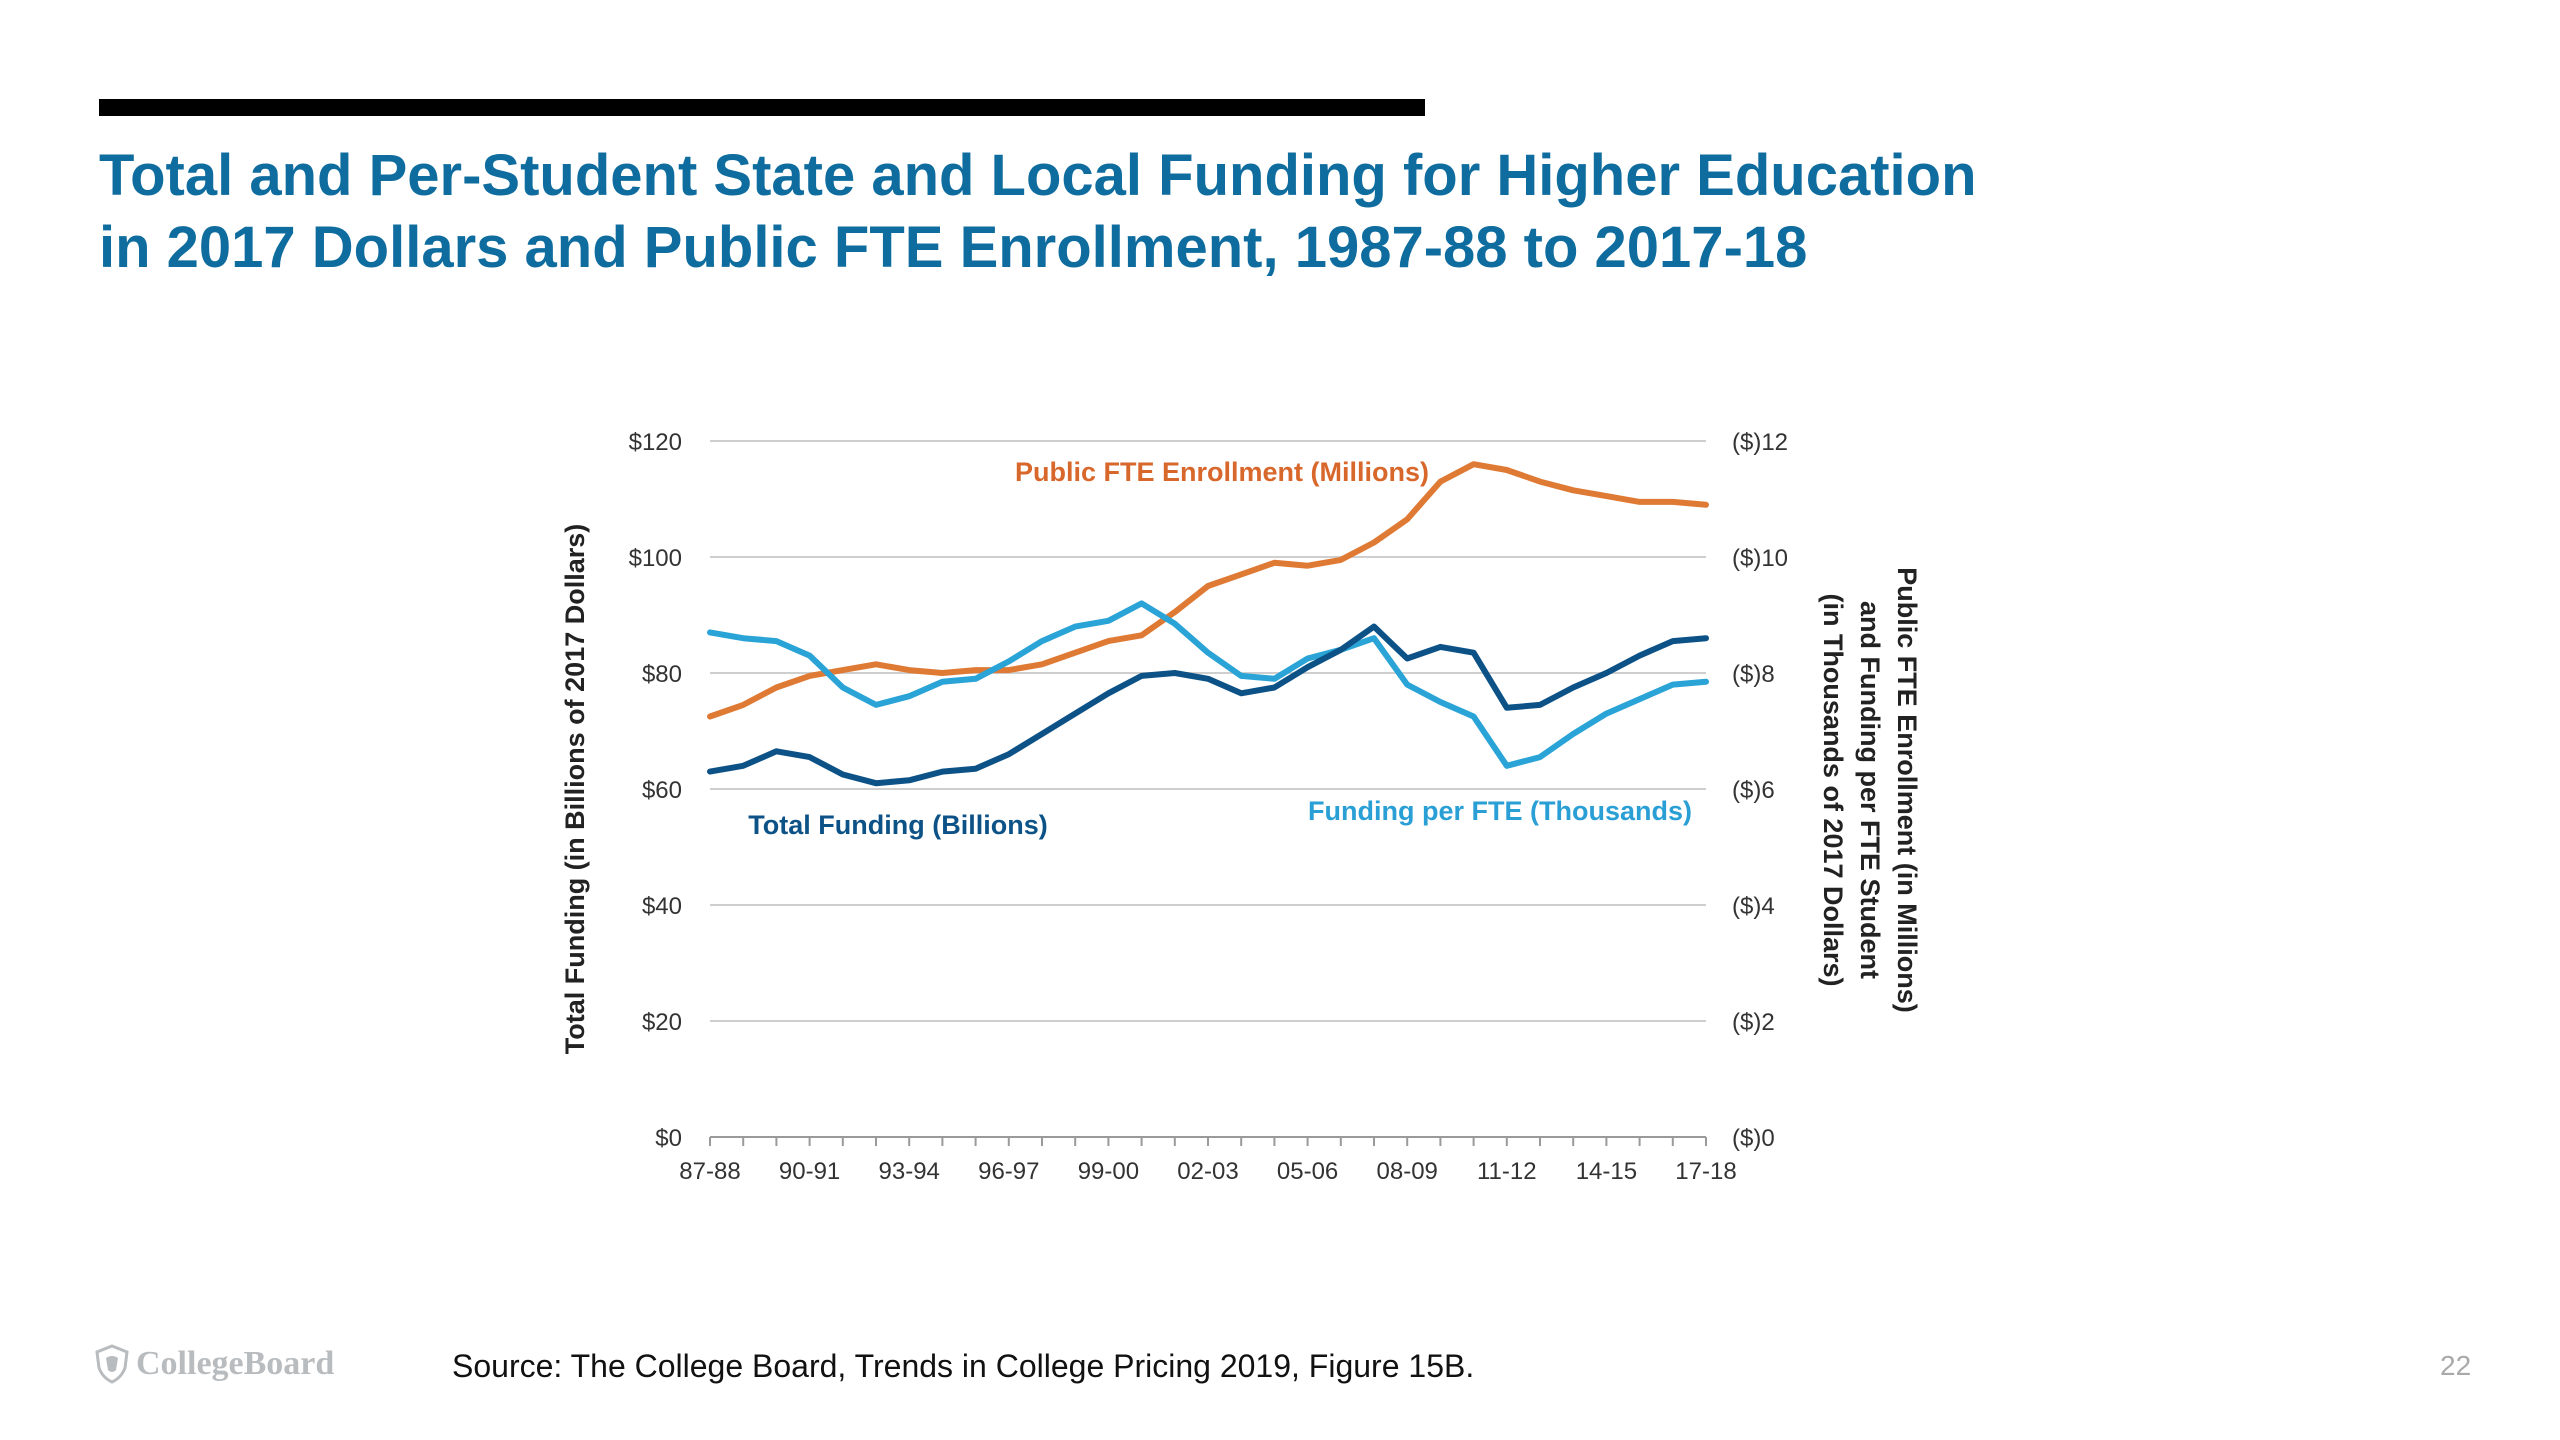 The image size is (2560, 1440). Describe the element at coordinates (662, 674) in the screenshot. I see `left-axis-tick-label: $80` at that location.